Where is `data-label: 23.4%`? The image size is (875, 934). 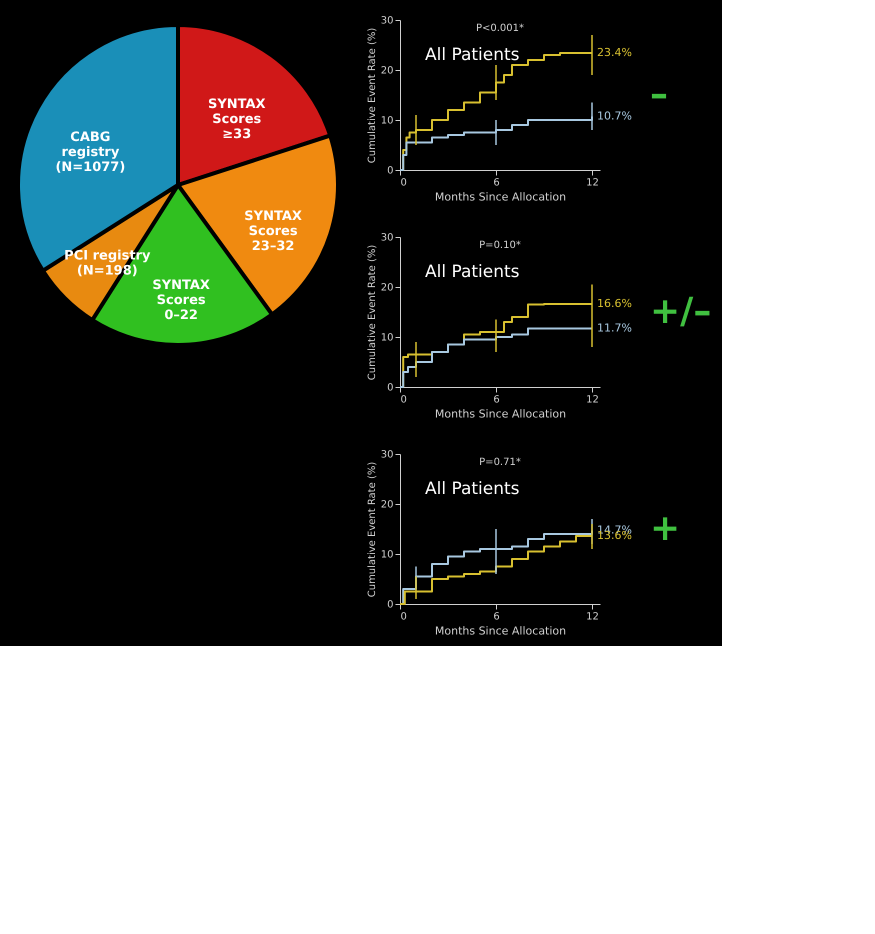 data-label: 23.4% is located at coordinates (614, 52).